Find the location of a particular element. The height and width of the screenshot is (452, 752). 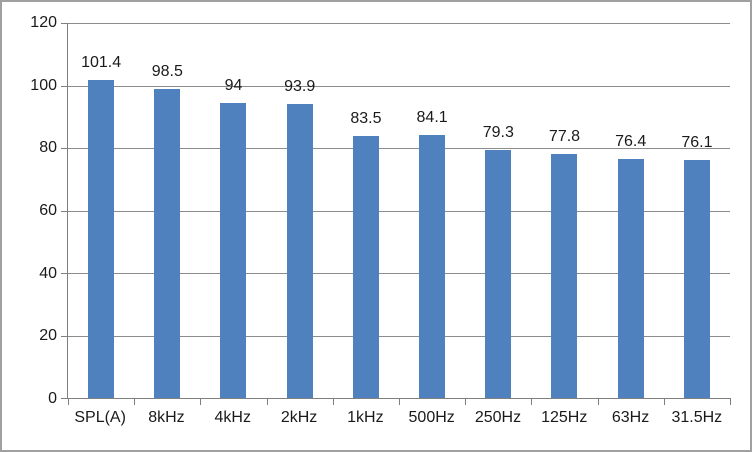

bar-125Hz is located at coordinates (564, 276).